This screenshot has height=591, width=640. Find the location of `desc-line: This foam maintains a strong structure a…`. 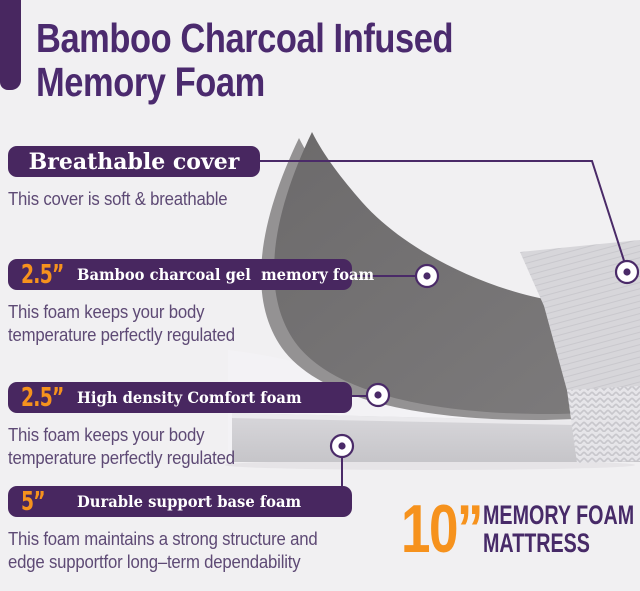

desc-line: This foam maintains a strong structure a… is located at coordinates (163, 539).